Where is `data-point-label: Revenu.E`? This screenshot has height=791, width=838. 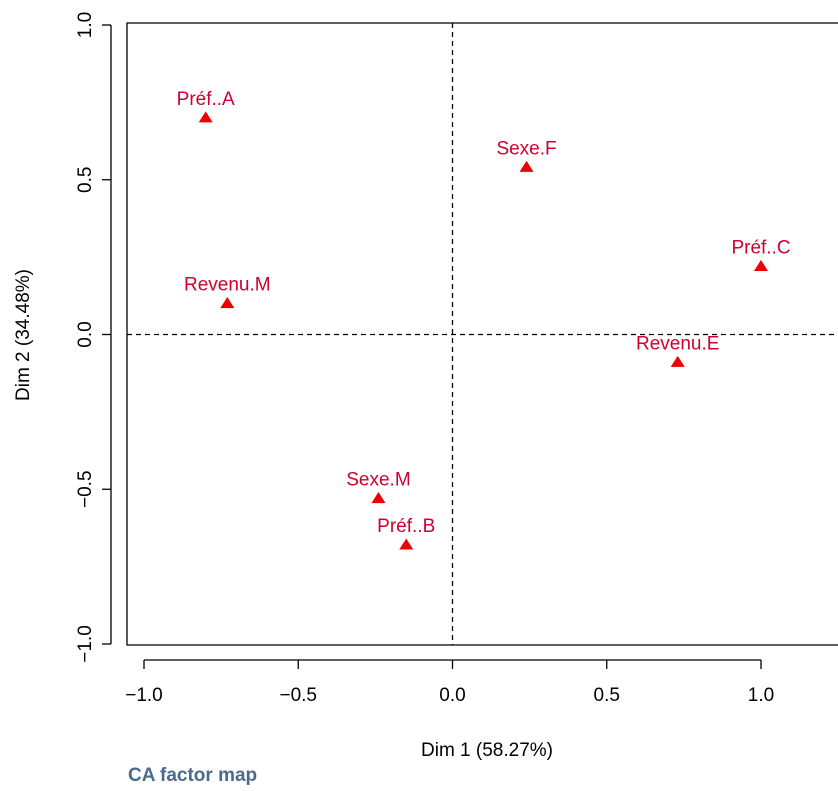 data-point-label: Revenu.E is located at coordinates (677, 343).